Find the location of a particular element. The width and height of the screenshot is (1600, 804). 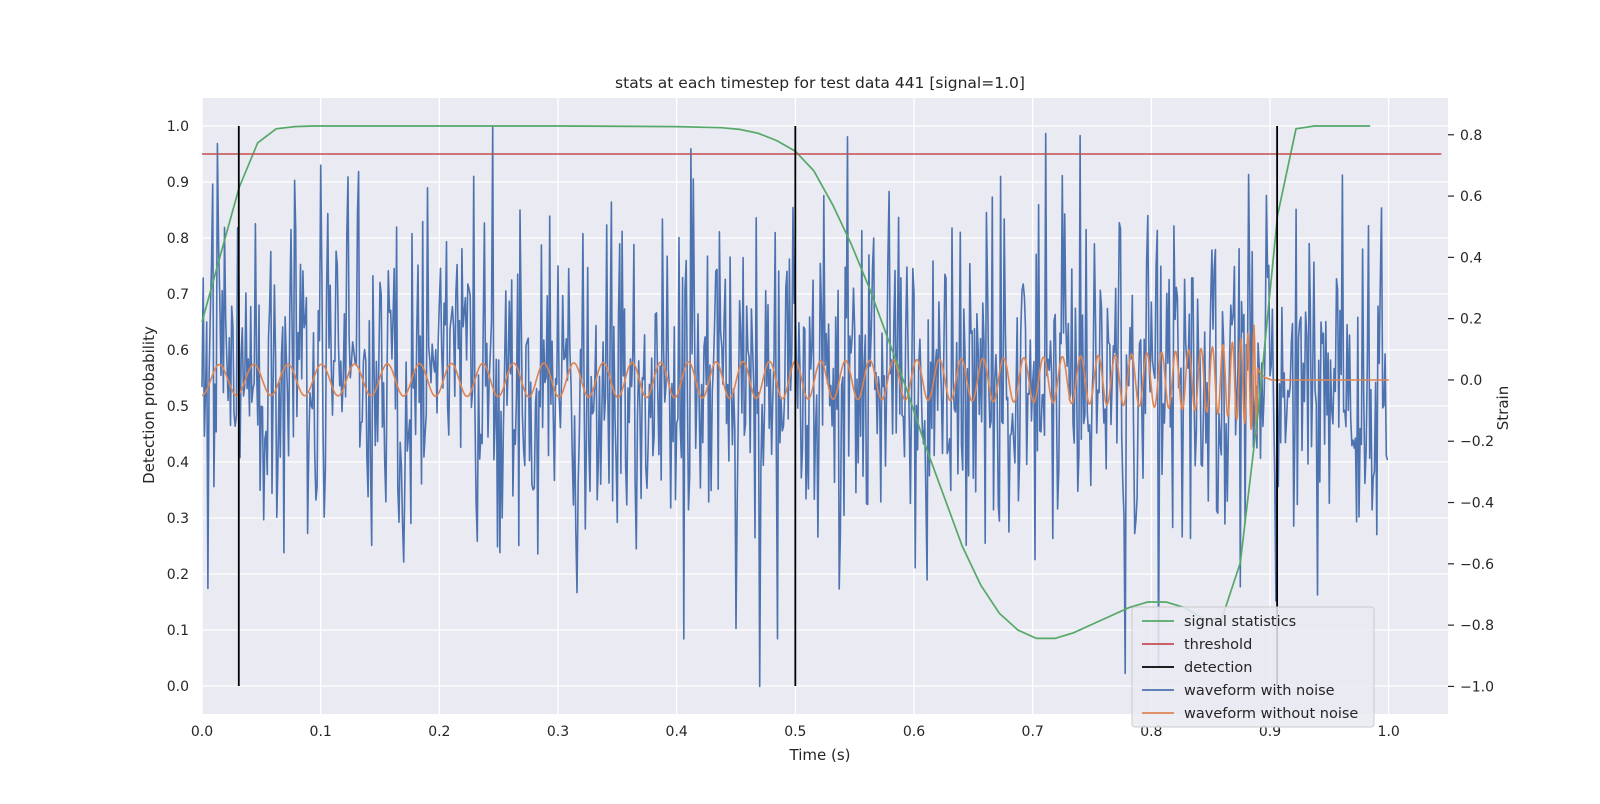

y2-tick-label: 0.8 is located at coordinates (1471, 136).